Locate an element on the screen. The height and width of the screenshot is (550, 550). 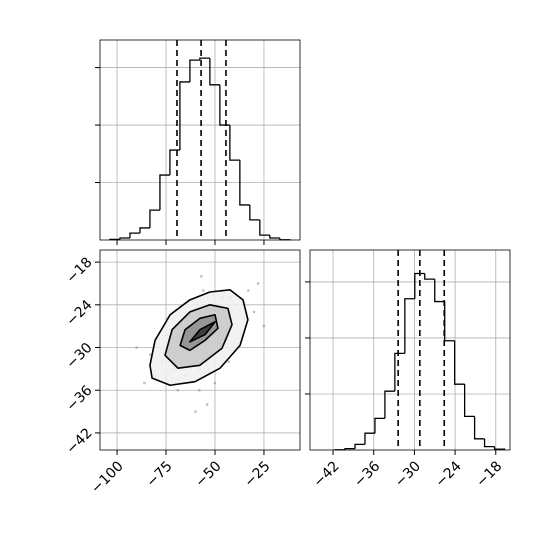
x-tick-label: −24 is located at coordinates (449, 474).